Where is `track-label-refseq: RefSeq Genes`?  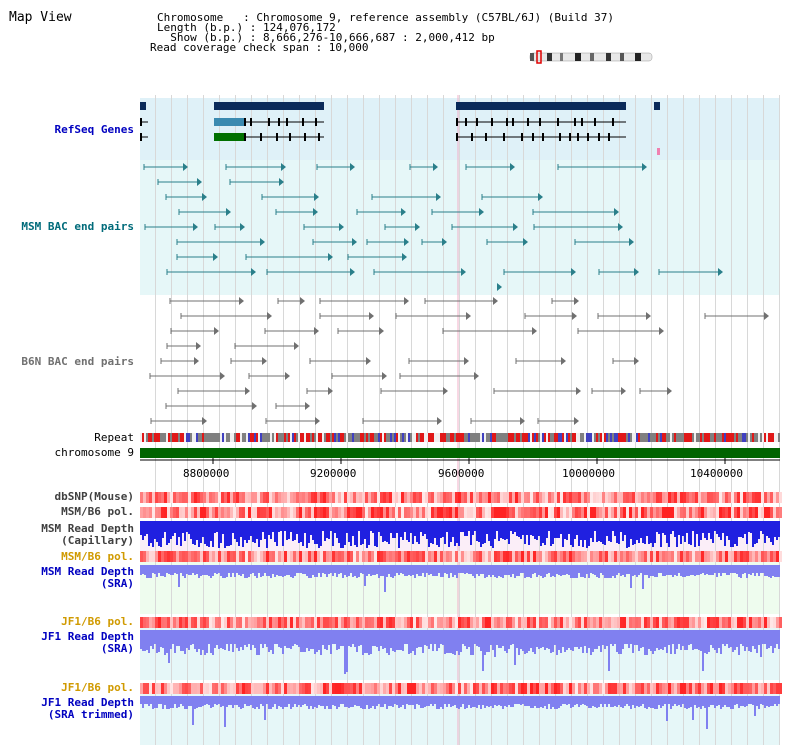 track-label-refseq: RefSeq Genes is located at coordinates (94, 129).